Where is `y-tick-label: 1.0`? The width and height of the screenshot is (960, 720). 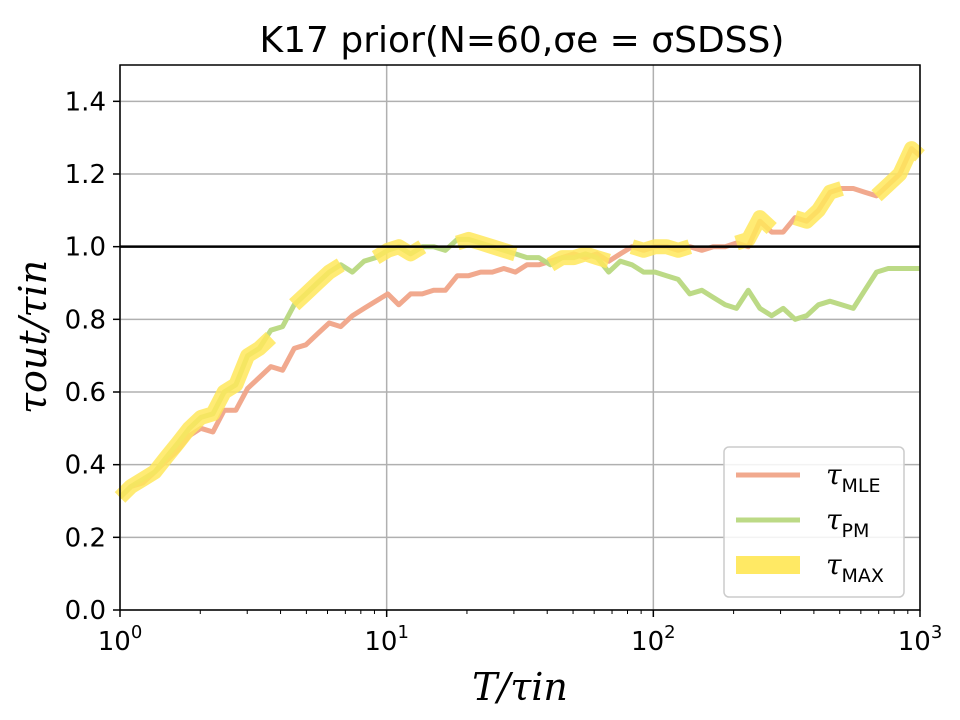 y-tick-label: 1.0 is located at coordinates (85, 248).